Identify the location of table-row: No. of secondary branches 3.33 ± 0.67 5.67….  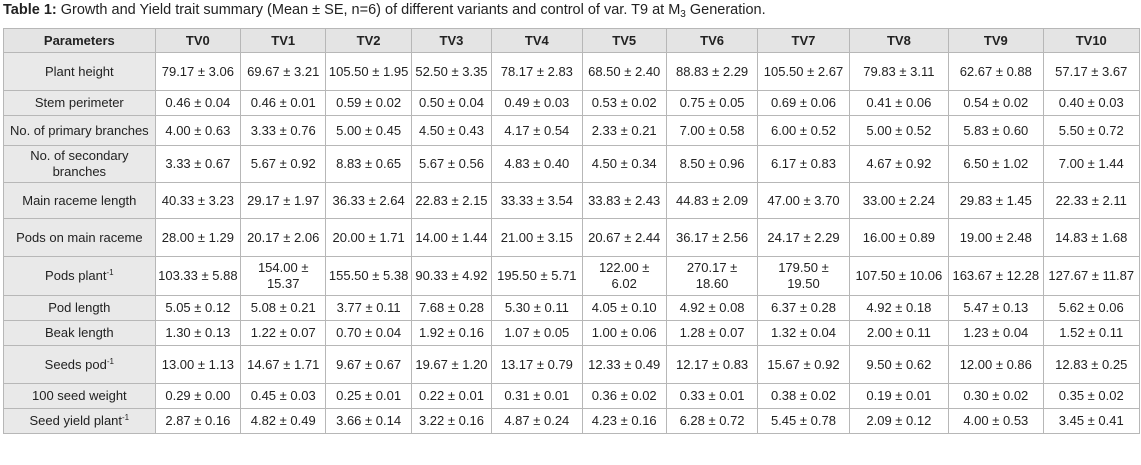
(571, 164).